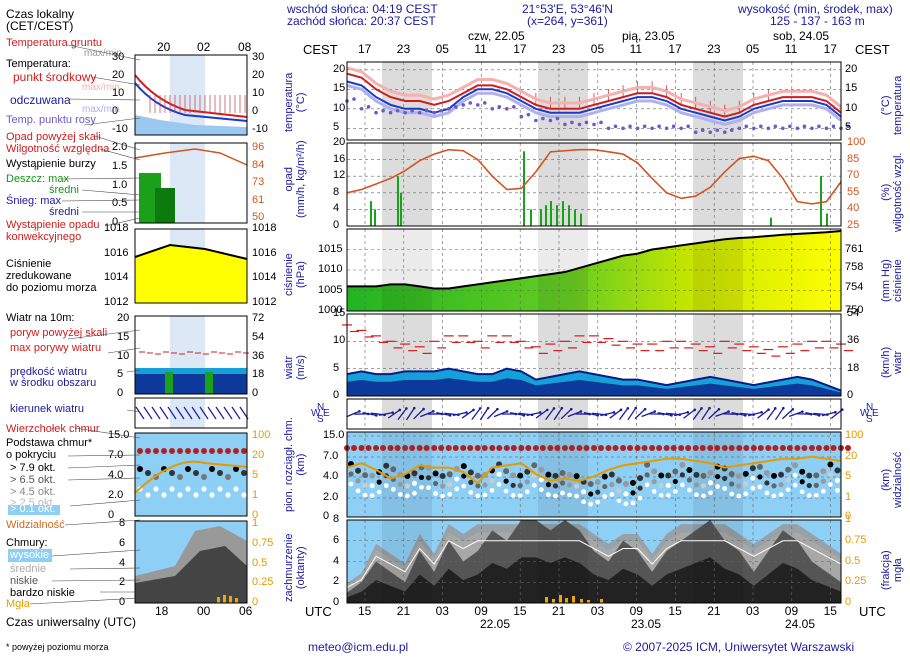 Image resolution: width=910 pixels, height=660 pixels. I want to click on side-label-cover-line: zachmurzenie, so click(289, 567).